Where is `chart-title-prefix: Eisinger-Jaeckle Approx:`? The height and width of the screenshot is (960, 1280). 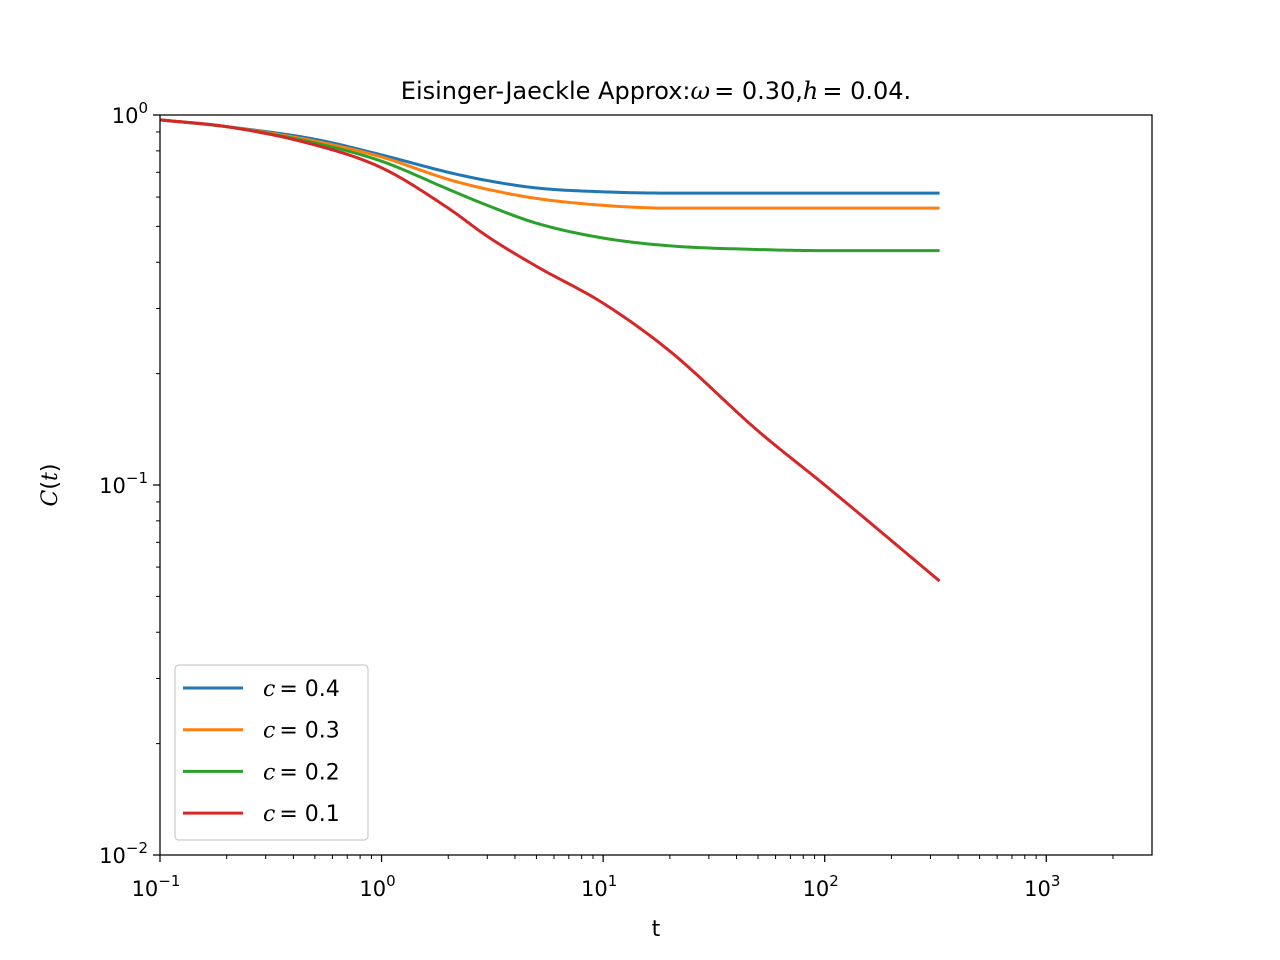
chart-title-prefix: Eisinger-Jaeckle Approx: is located at coordinates (546, 91).